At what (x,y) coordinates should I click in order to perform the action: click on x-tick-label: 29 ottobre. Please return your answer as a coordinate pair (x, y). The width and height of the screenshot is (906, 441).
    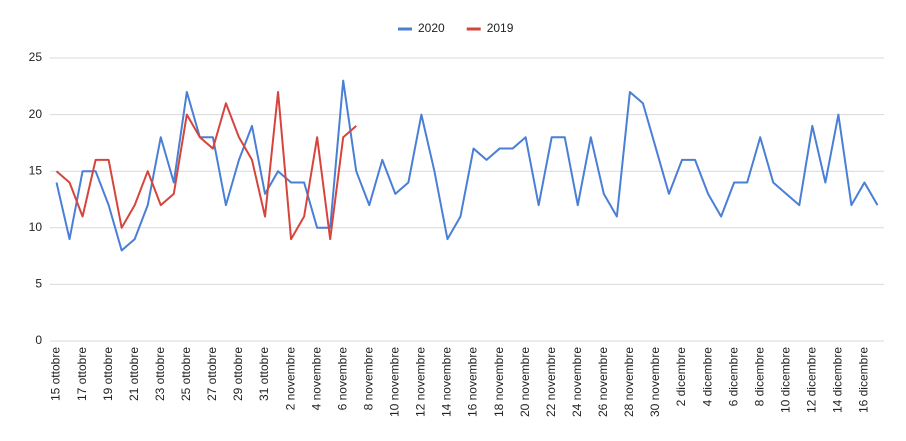
    Looking at the image, I should click on (238, 374).